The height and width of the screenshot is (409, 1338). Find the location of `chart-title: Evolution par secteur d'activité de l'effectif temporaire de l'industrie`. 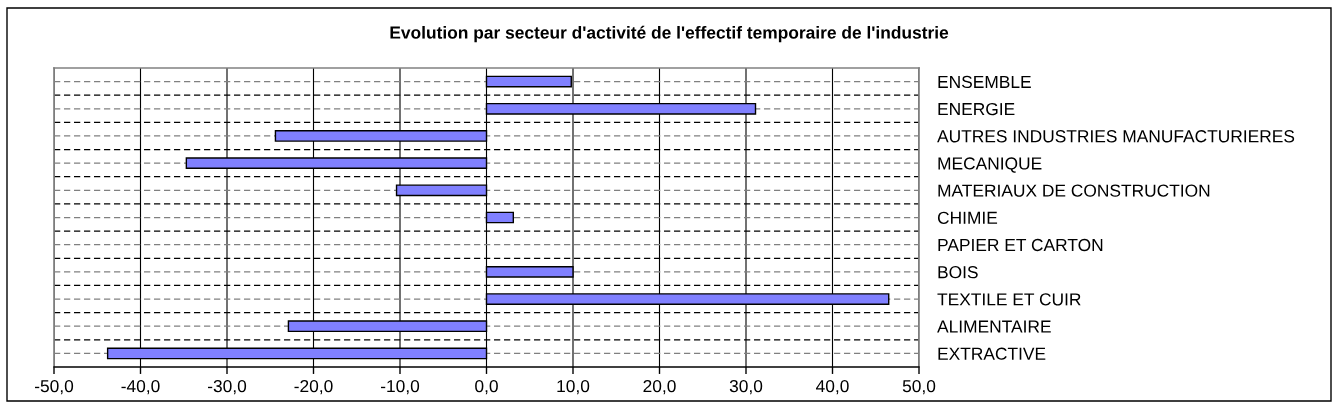

chart-title: Evolution par secteur d'activité de l'effectif temporaire de l'industrie is located at coordinates (669, 34).